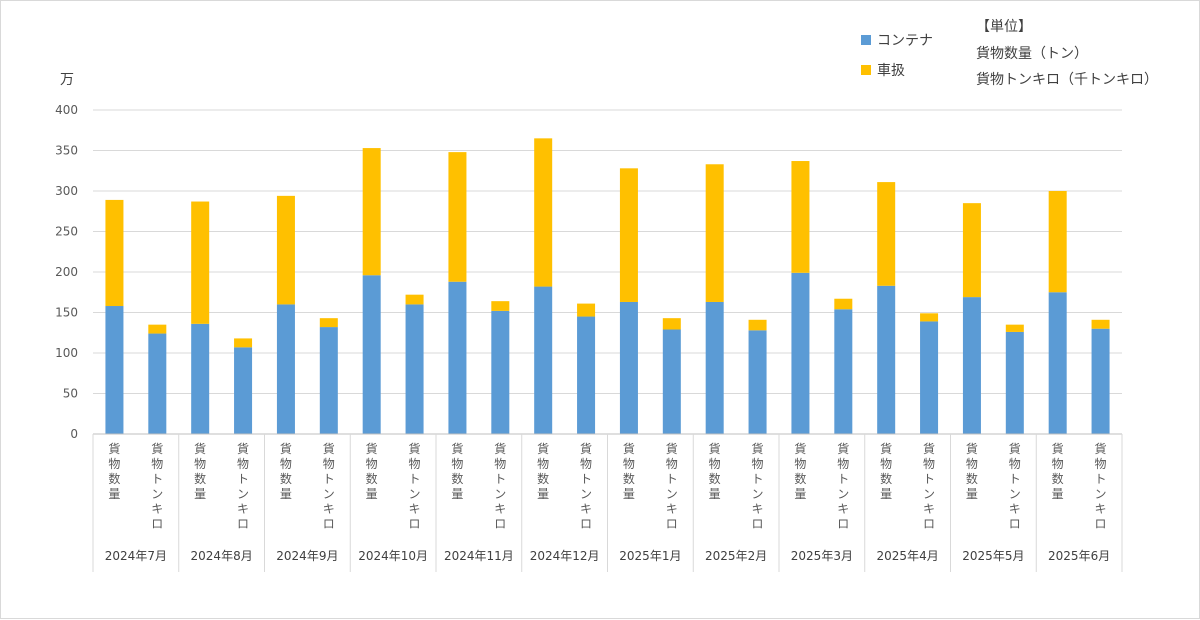  Describe the element at coordinates (891, 70) in the screenshot. I see `legend-label-wagon: 車扱` at that location.